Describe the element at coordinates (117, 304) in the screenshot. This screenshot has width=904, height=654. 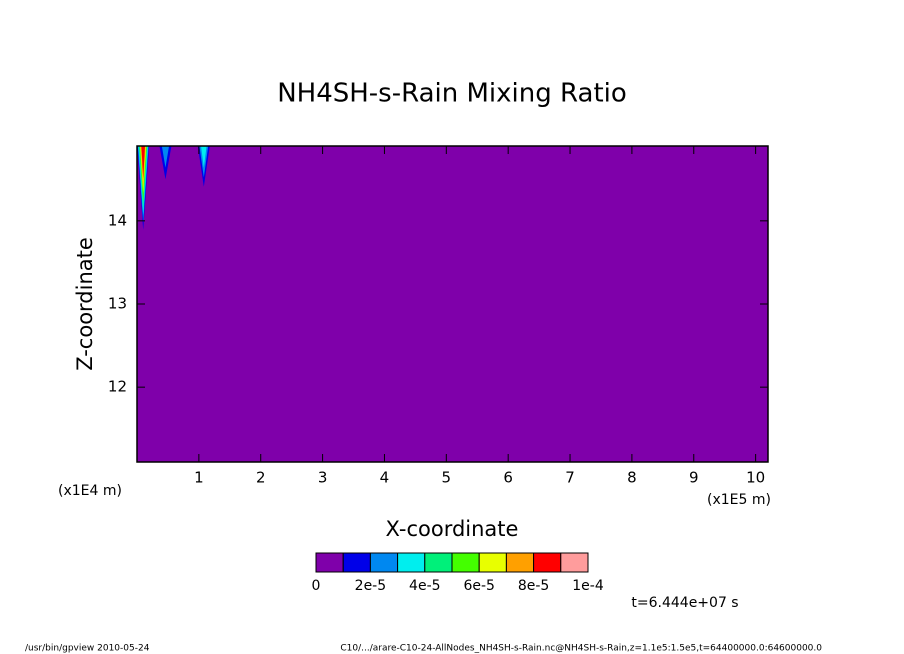
I see `y-tick-label: 13` at that location.